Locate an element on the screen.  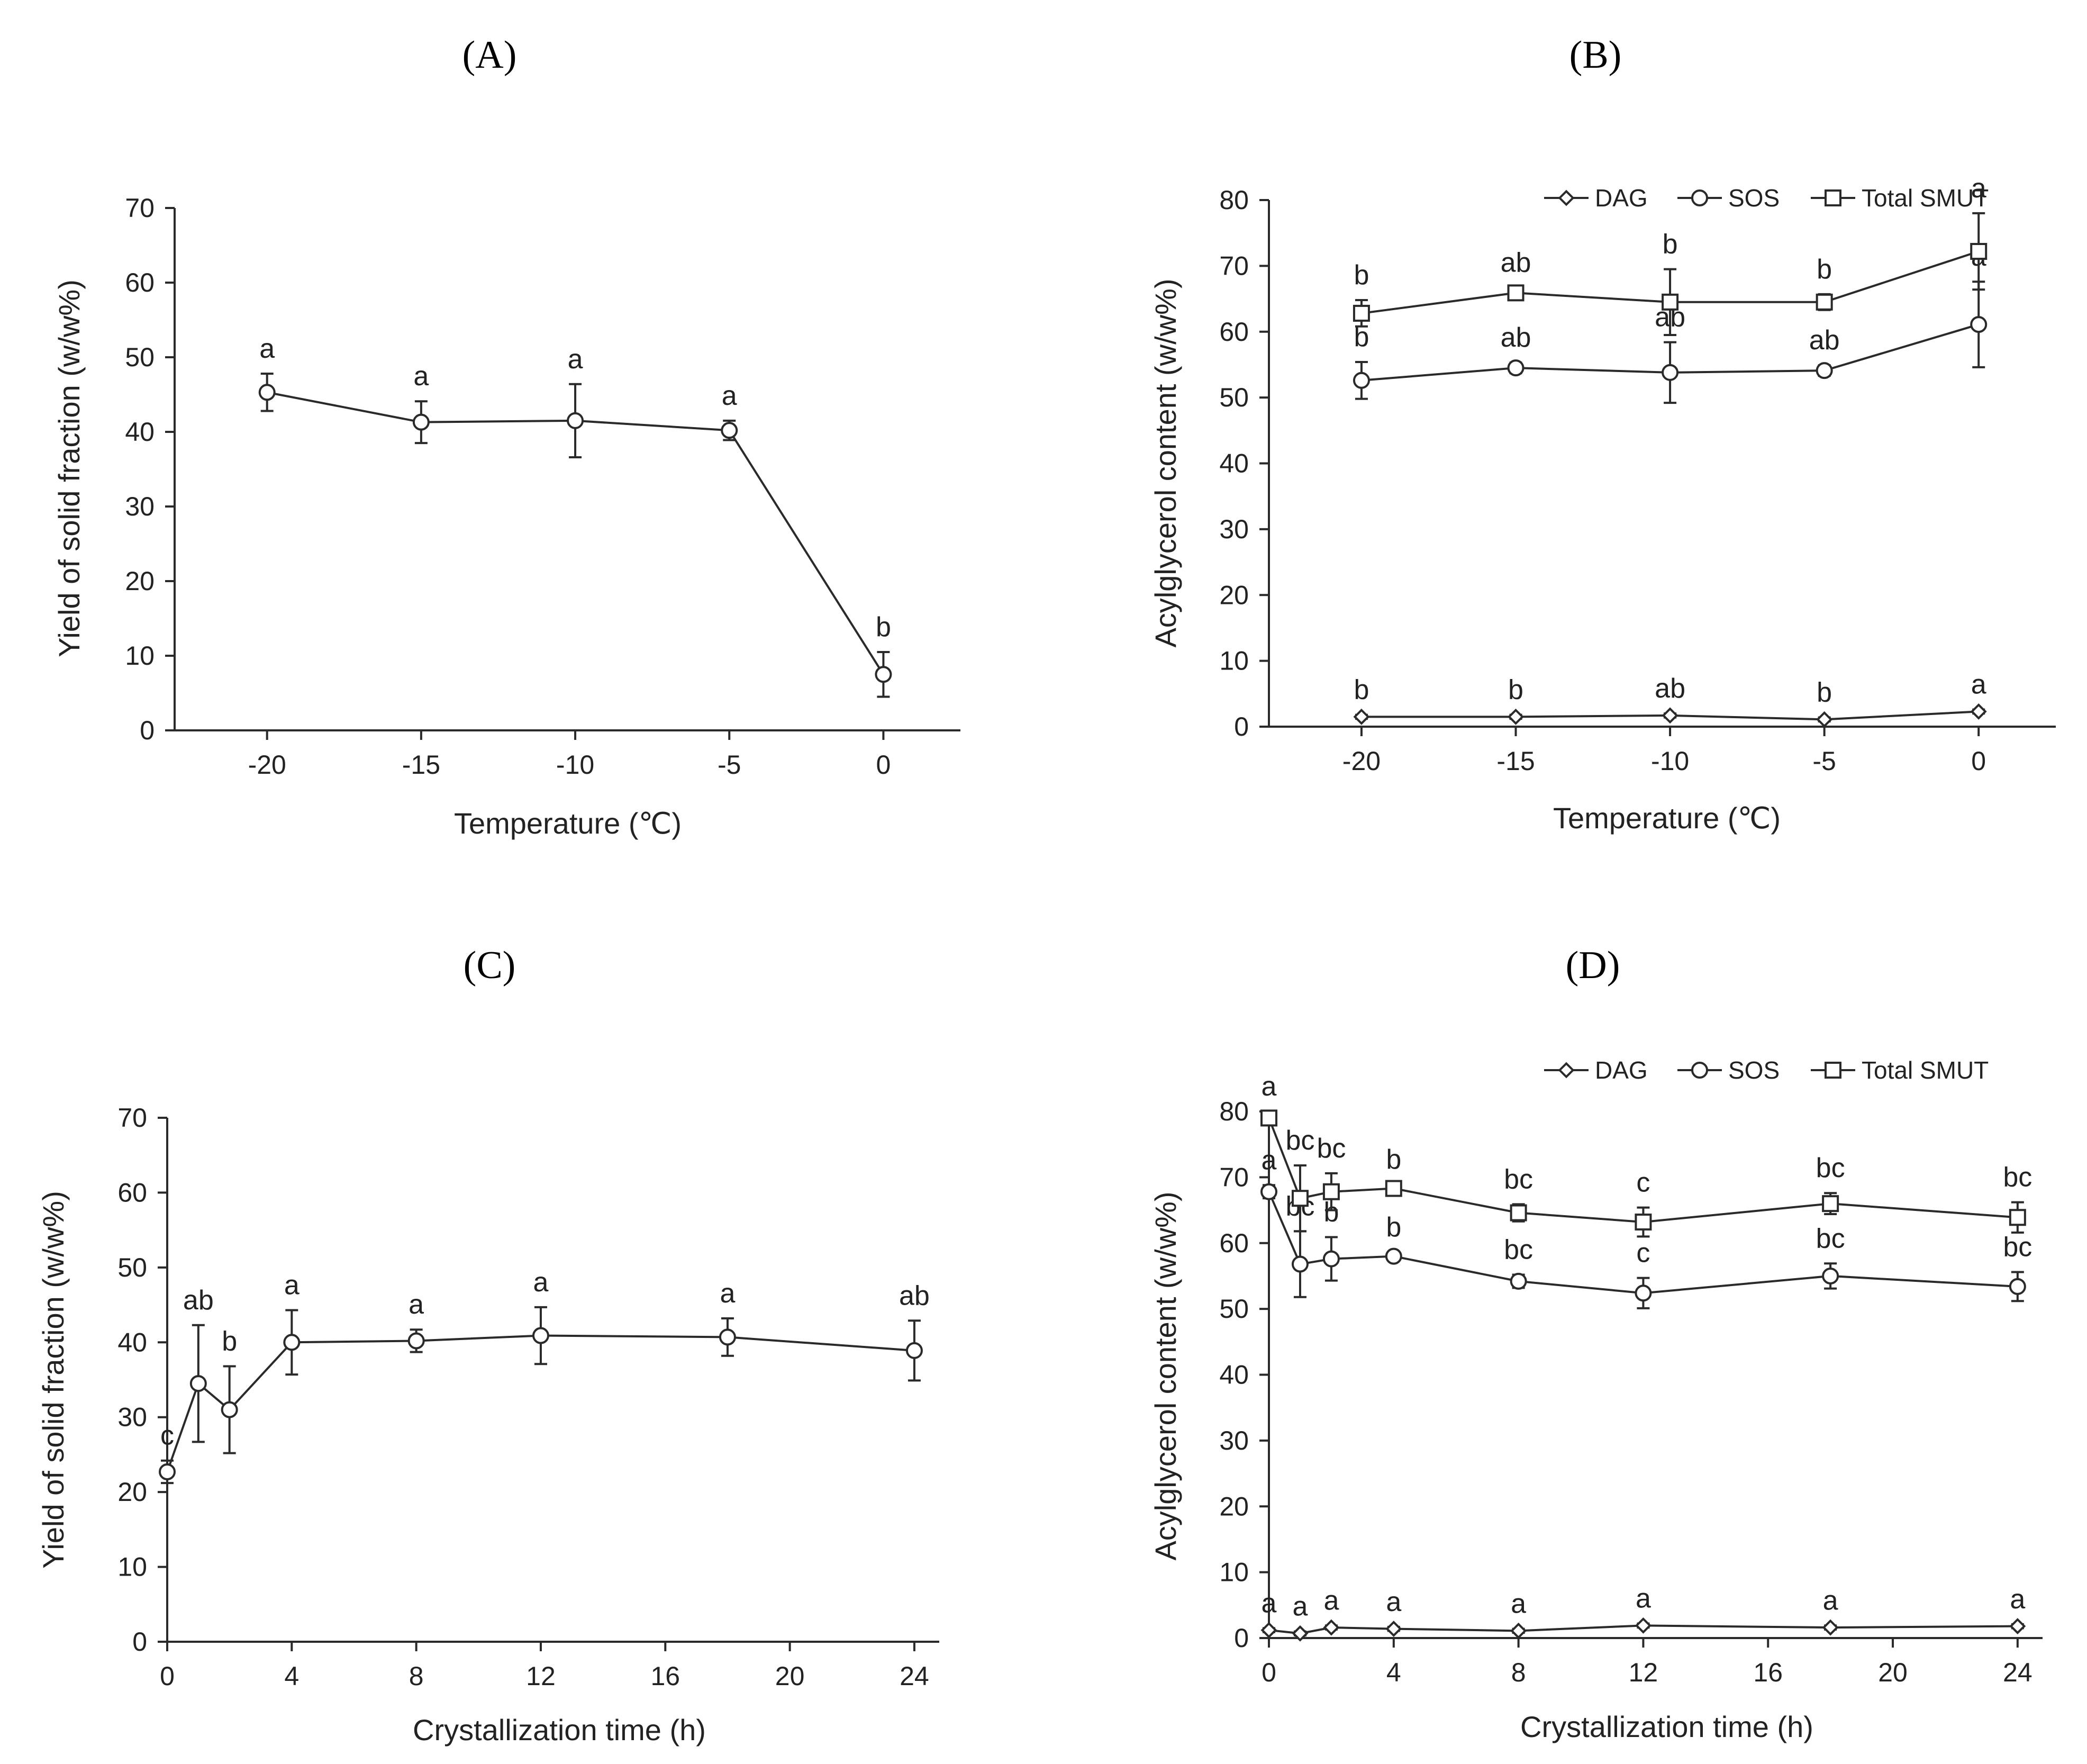
panel-c-y-tick-label: 0 is located at coordinates (140, 1642).